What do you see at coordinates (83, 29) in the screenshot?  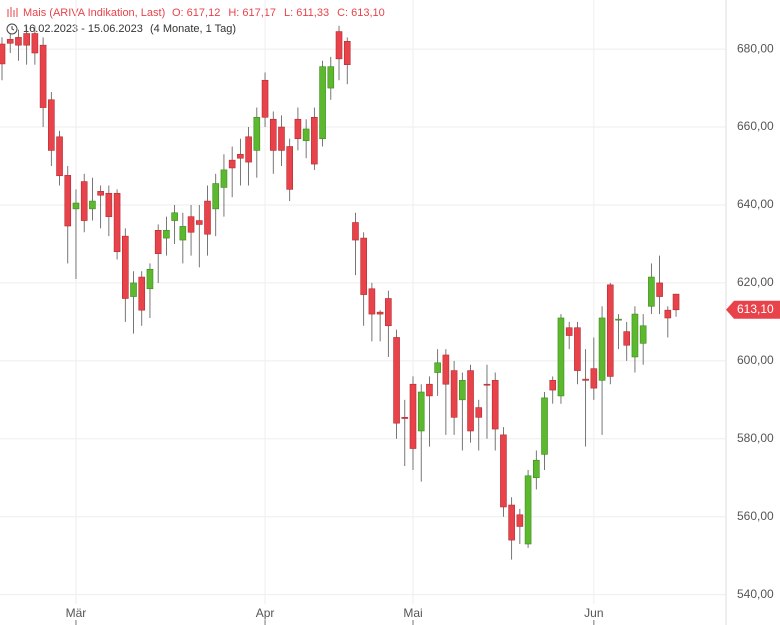 I see `date-range: 16.02.2023 - 15.06.2023` at bounding box center [83, 29].